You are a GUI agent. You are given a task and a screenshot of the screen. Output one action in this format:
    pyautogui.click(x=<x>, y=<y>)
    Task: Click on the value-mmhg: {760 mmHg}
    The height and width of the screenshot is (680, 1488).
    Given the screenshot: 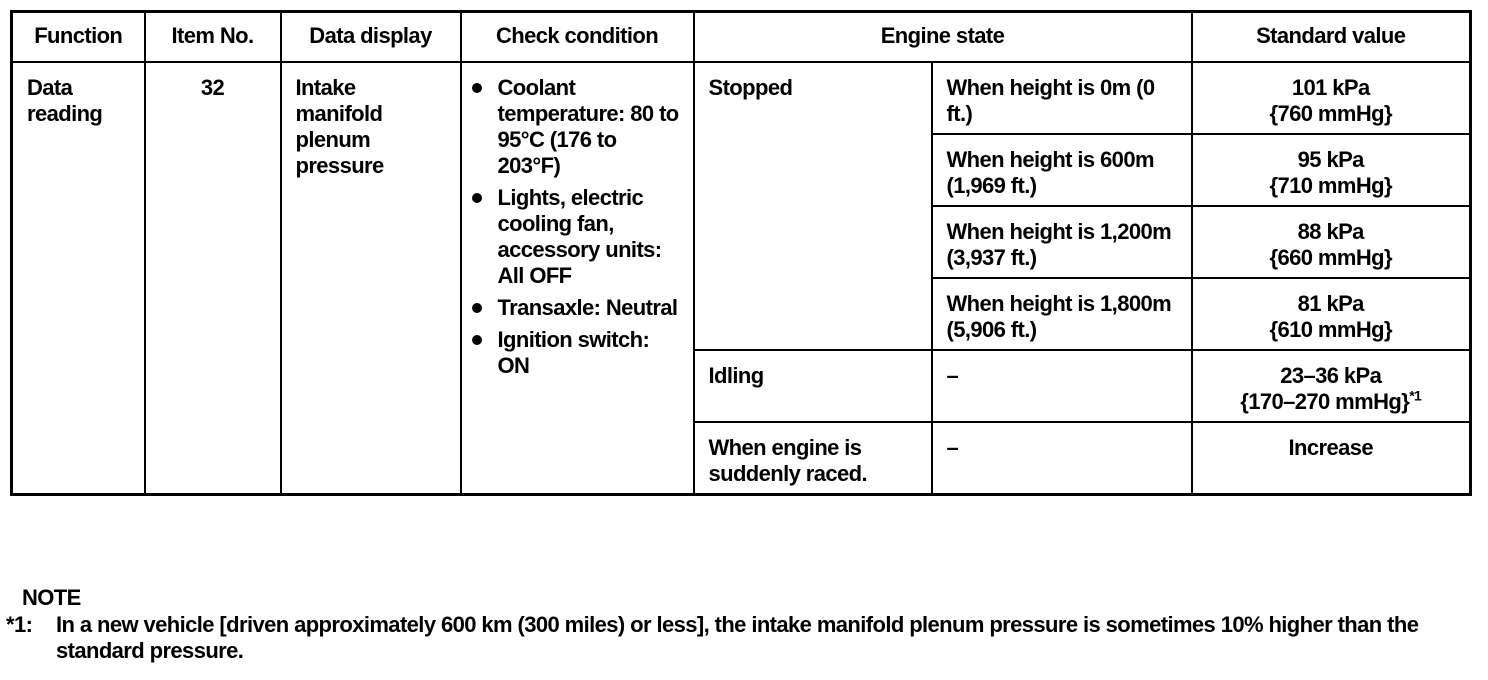 What is the action you would take?
    pyautogui.click(x=1331, y=113)
    